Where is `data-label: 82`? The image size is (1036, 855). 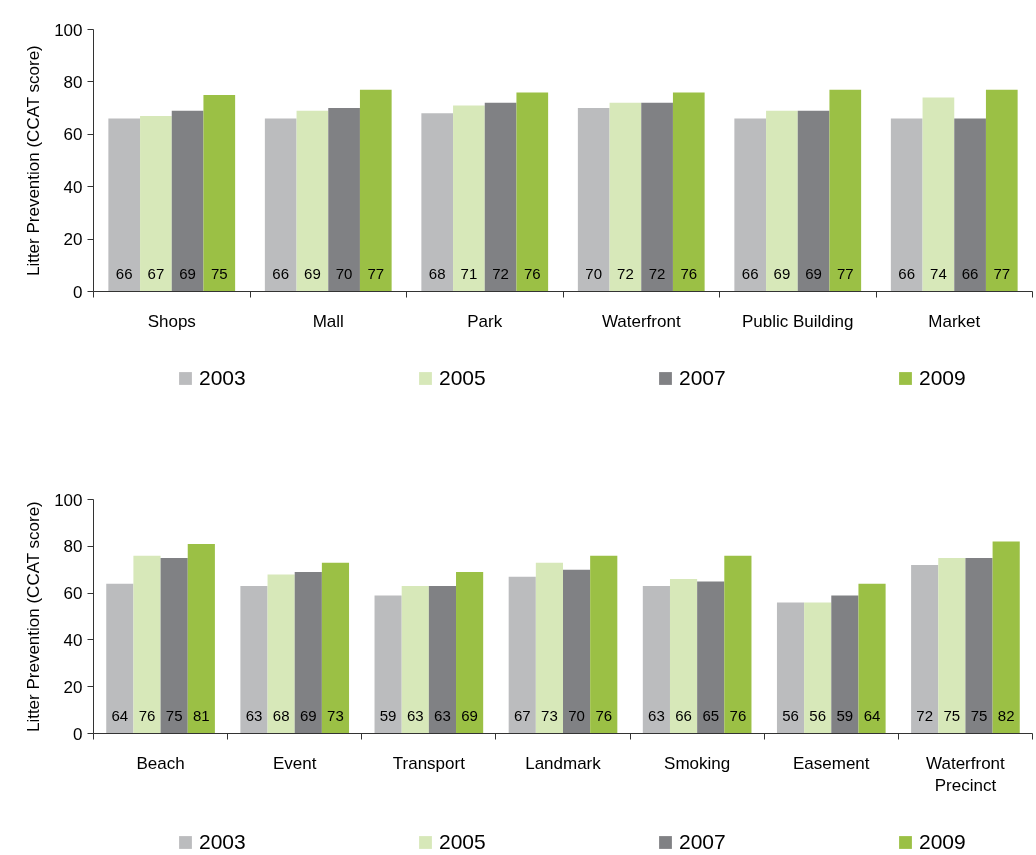
data-label: 82 is located at coordinates (1006, 715).